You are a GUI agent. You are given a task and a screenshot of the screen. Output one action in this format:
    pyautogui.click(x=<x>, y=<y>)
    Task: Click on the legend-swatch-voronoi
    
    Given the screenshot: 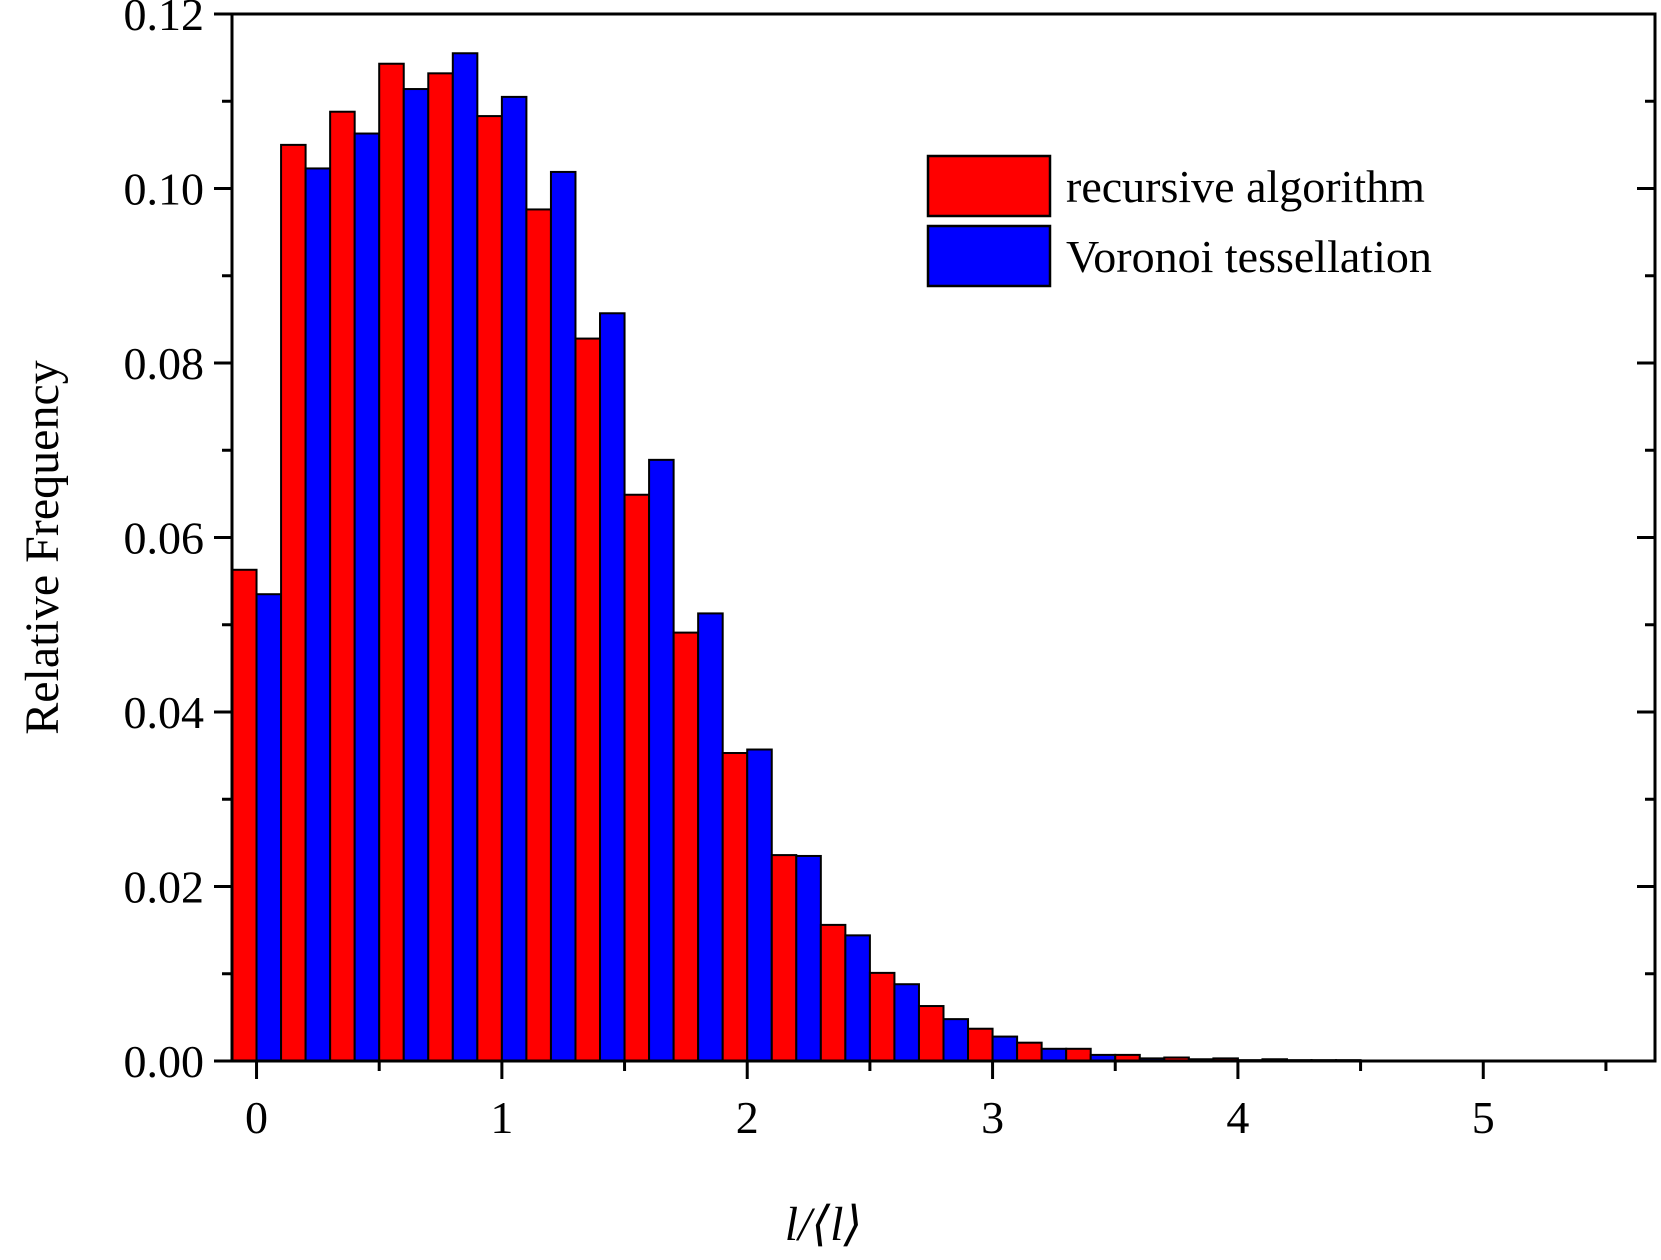 What is the action you would take?
    pyautogui.click(x=989, y=256)
    